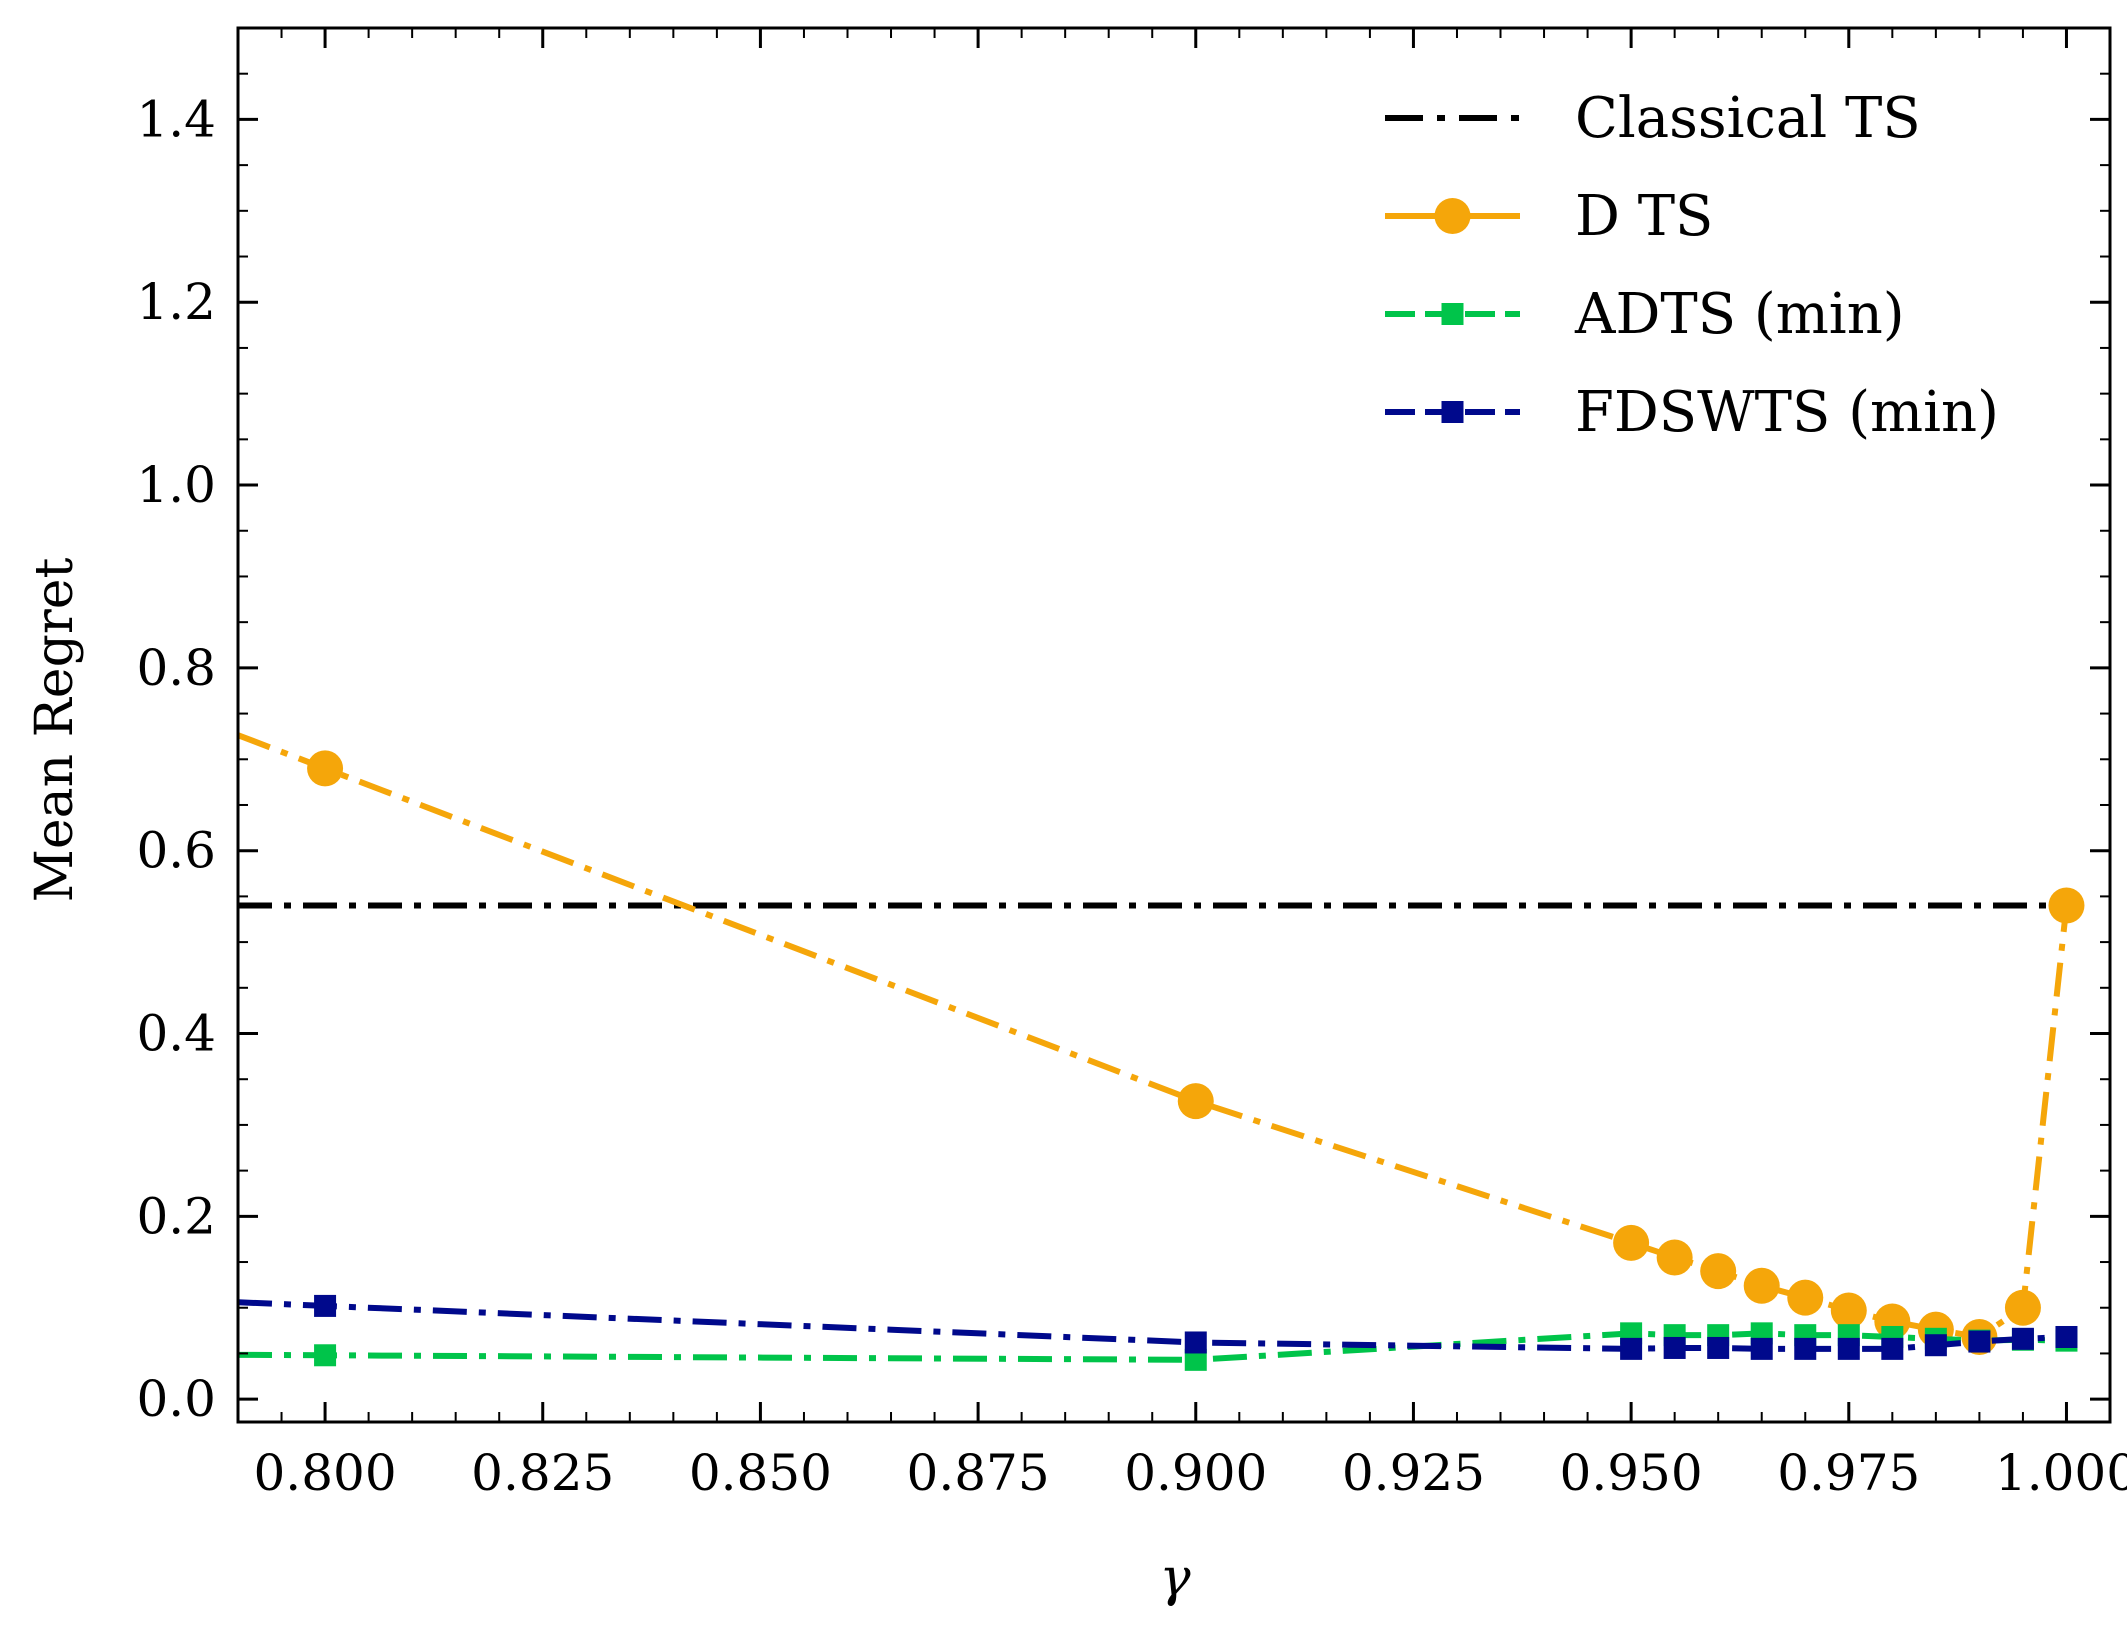  I want to click on x-tick-label: 0.800, so click(324, 1473).